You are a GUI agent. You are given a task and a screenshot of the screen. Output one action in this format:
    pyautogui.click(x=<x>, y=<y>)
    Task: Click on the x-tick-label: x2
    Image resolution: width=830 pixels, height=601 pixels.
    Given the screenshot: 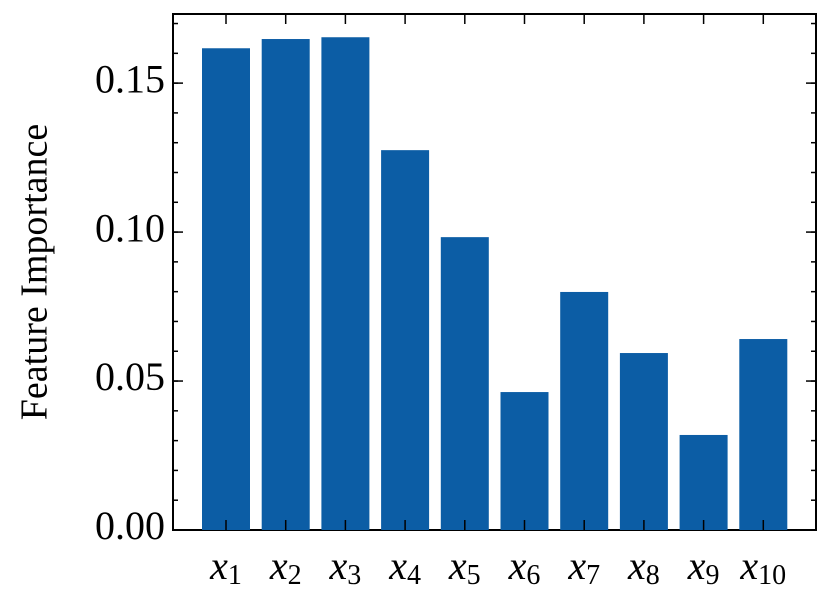 What is the action you would take?
    pyautogui.click(x=285, y=567)
    